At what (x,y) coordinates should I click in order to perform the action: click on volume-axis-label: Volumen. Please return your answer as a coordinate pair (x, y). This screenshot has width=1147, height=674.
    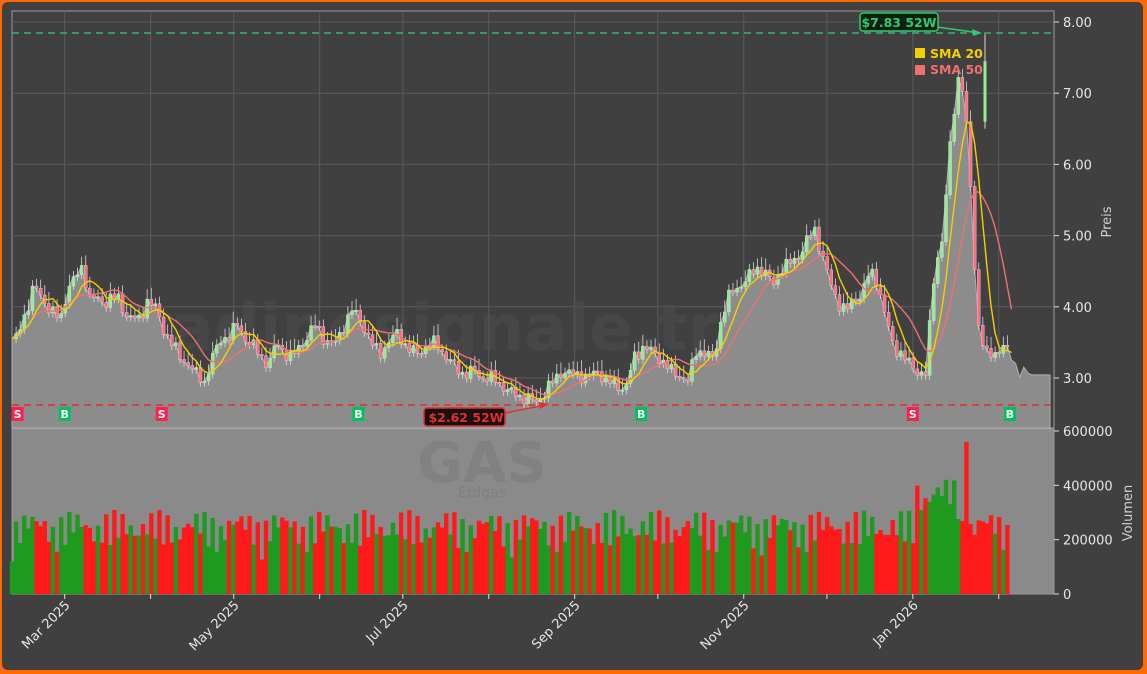
    Looking at the image, I should click on (1128, 513).